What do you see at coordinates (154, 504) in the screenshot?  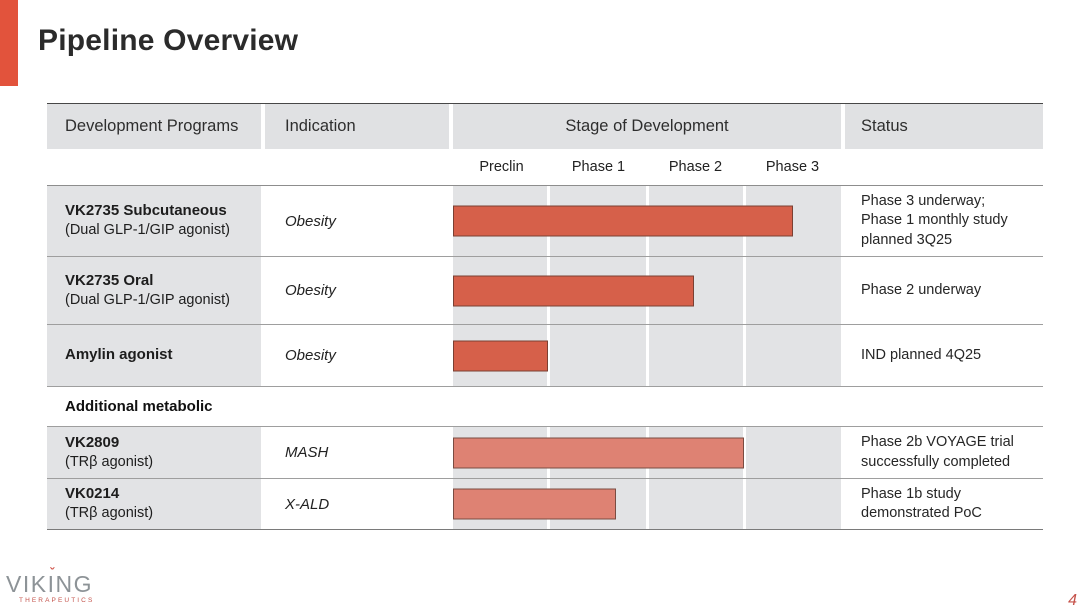 I see `program-cell: VK0214 (TRβ agonist)` at bounding box center [154, 504].